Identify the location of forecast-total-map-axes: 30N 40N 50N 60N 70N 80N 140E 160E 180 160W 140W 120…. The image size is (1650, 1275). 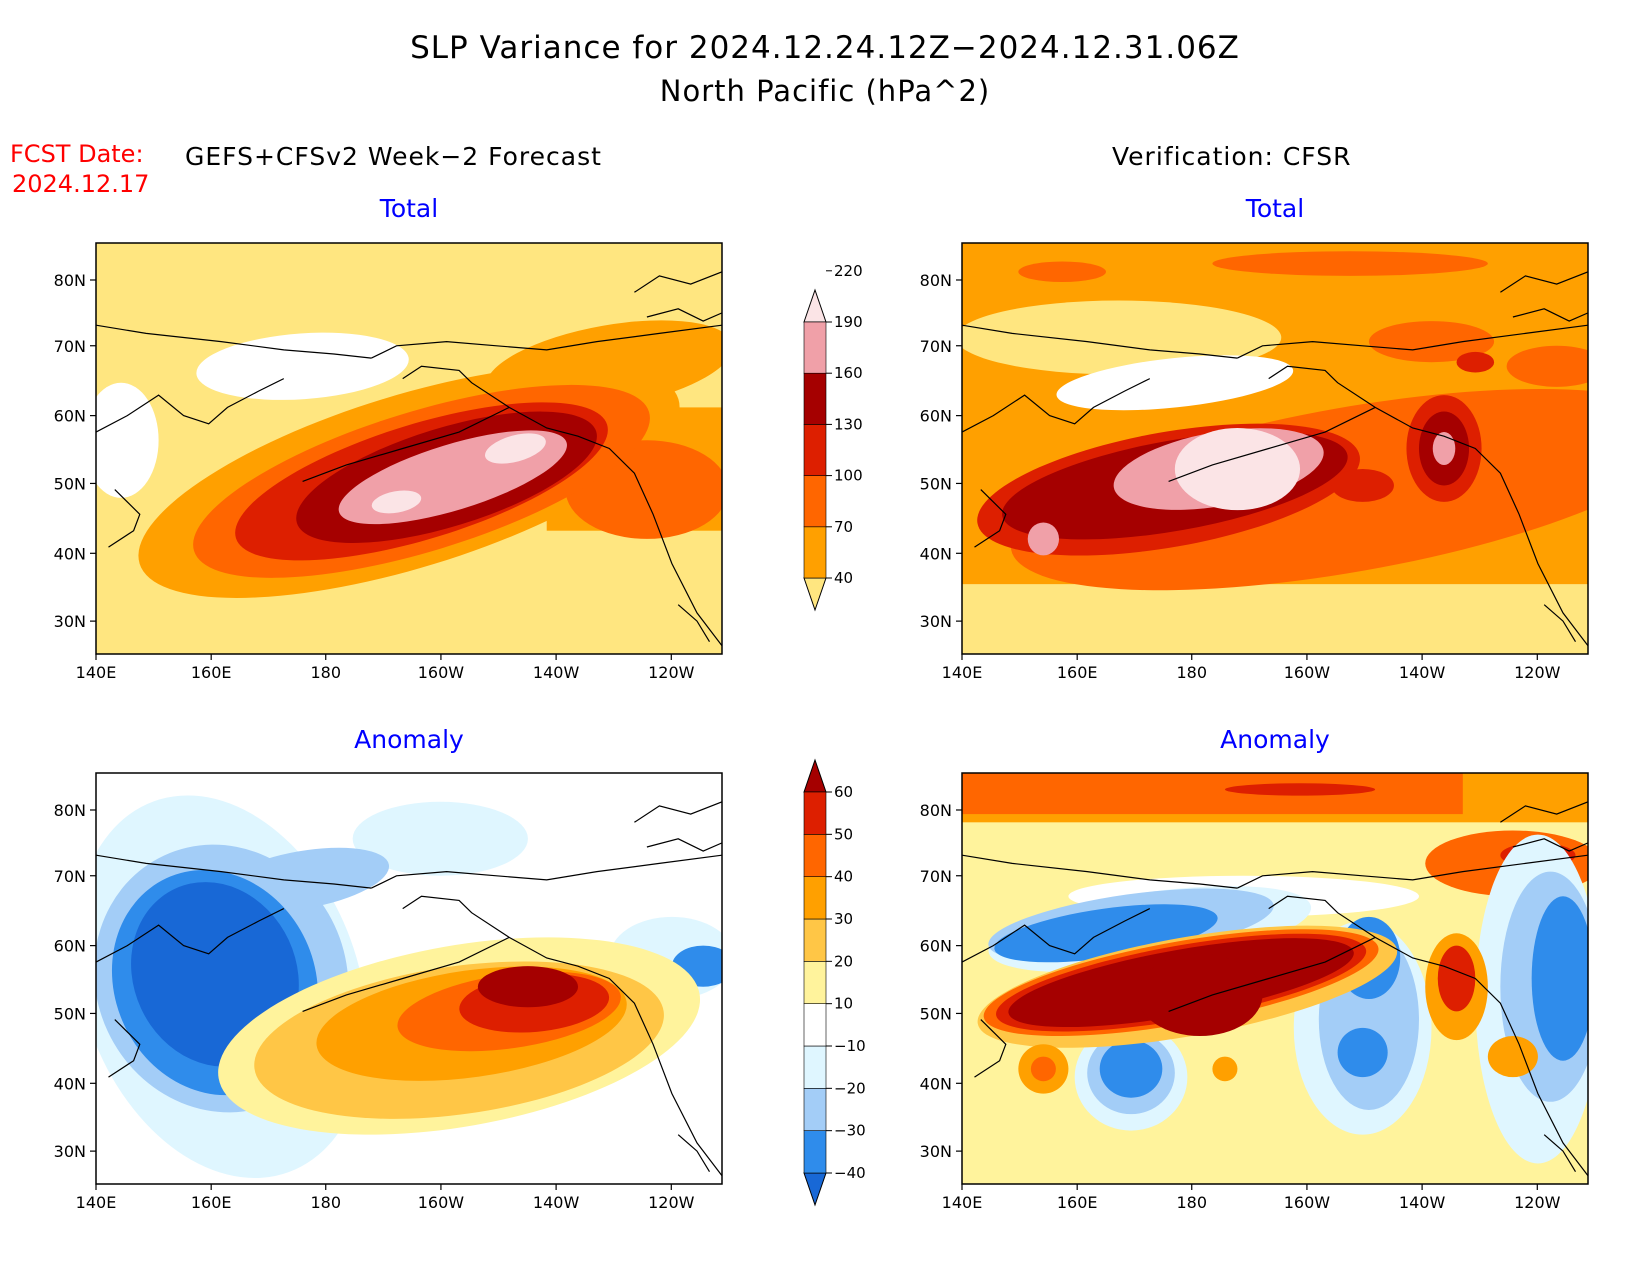
(388, 462).